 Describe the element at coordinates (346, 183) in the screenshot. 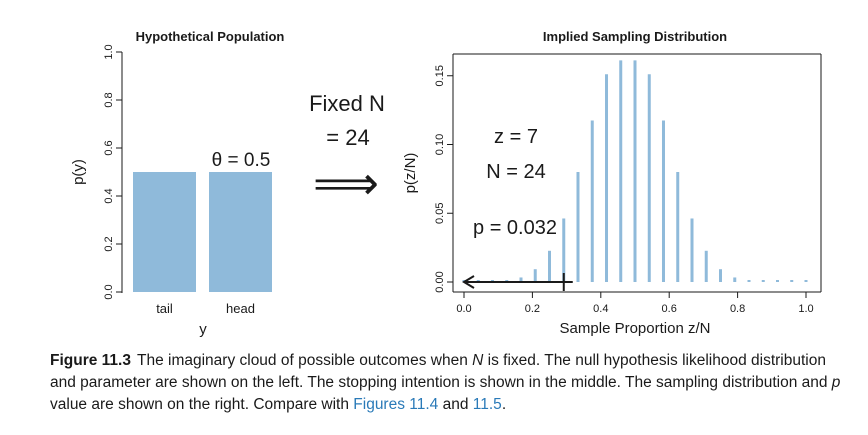

I see `implies-arrow-icon: ⟹` at that location.